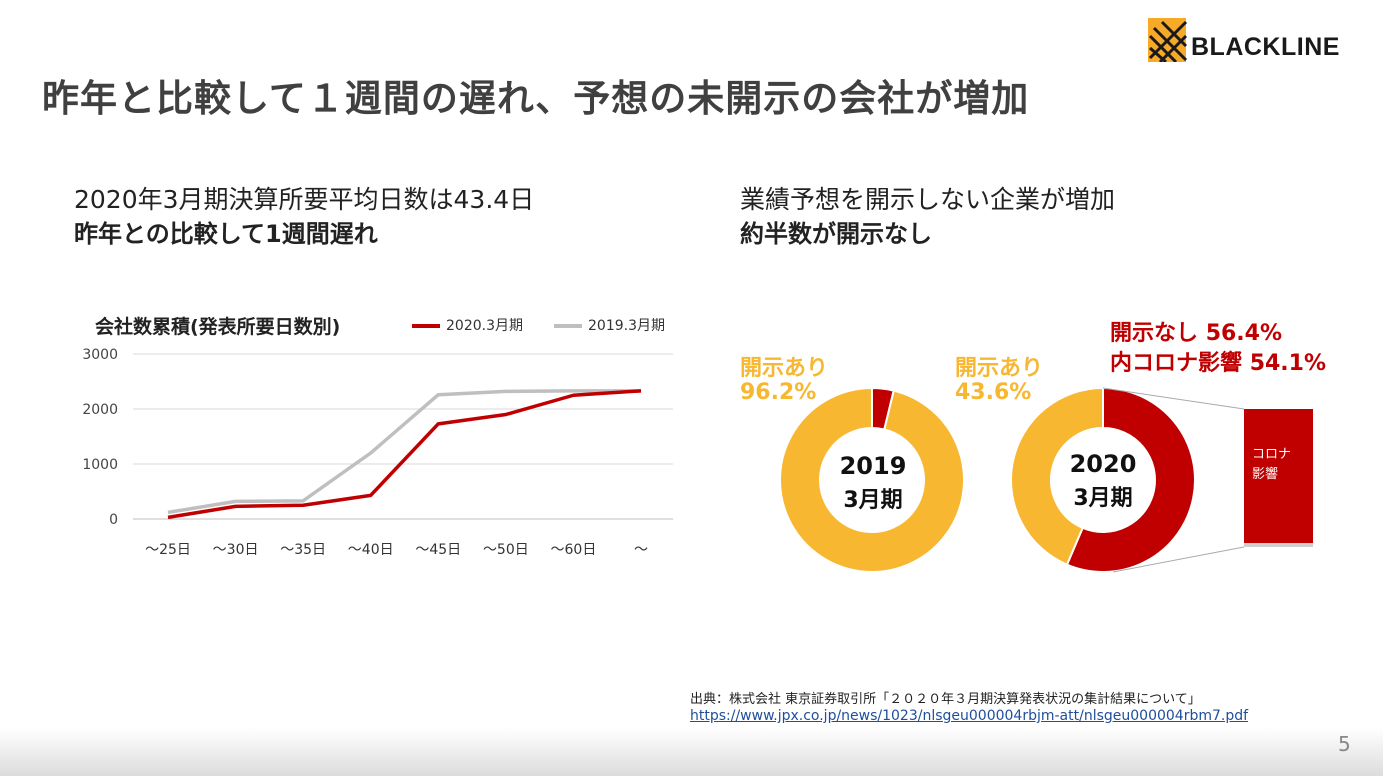 This screenshot has width=1383, height=776. What do you see at coordinates (836, 234) in the screenshot?
I see `right-subtitle-2: 約半数が開示なし` at bounding box center [836, 234].